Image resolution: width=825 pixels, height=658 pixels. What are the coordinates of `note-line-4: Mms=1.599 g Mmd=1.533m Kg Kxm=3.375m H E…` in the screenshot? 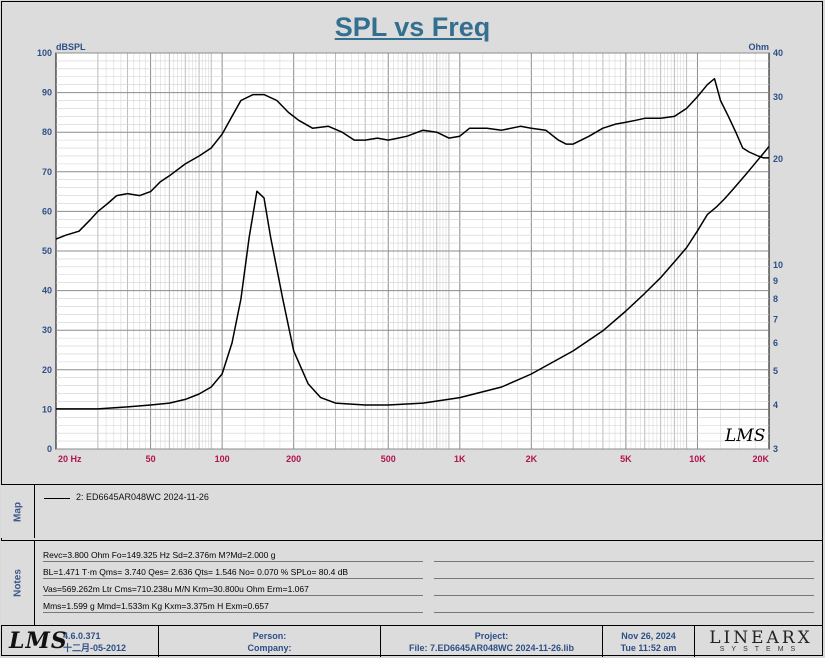 It's located at (233, 606).